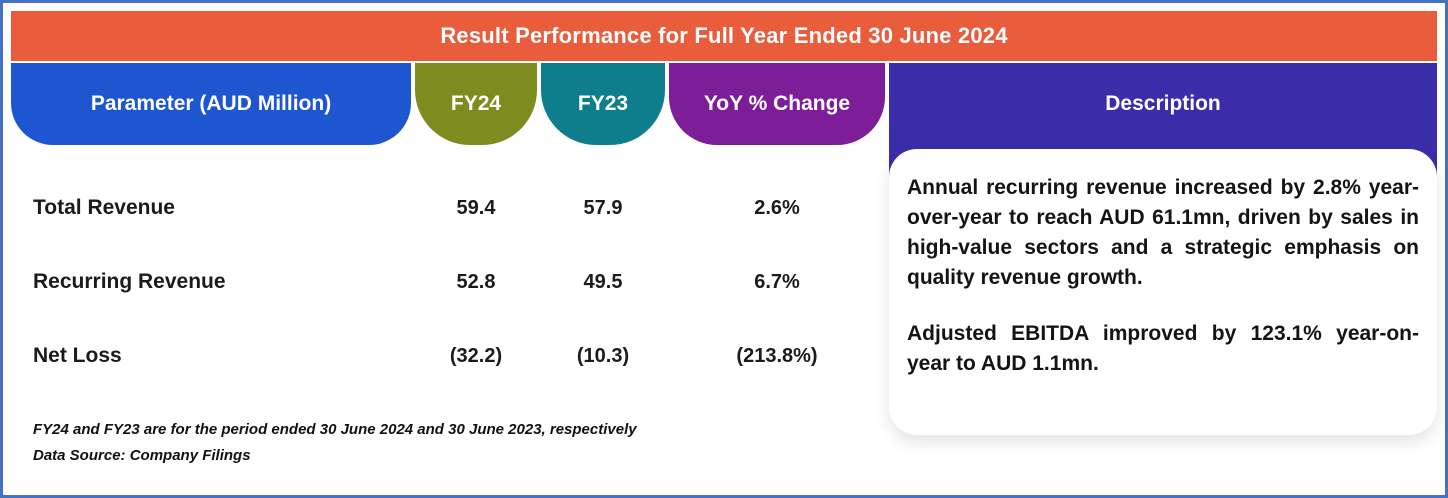 This screenshot has height=498, width=1448. I want to click on row-label: Recurring Revenue, so click(129, 281).